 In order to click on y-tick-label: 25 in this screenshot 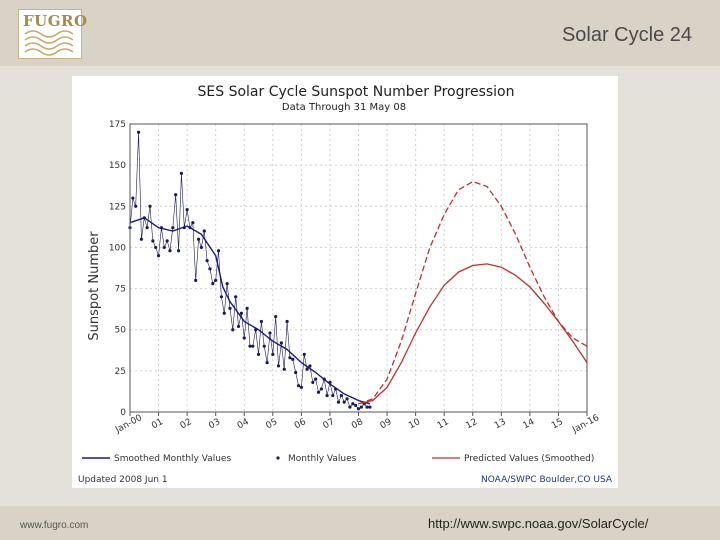, I will do `click(120, 372)`.